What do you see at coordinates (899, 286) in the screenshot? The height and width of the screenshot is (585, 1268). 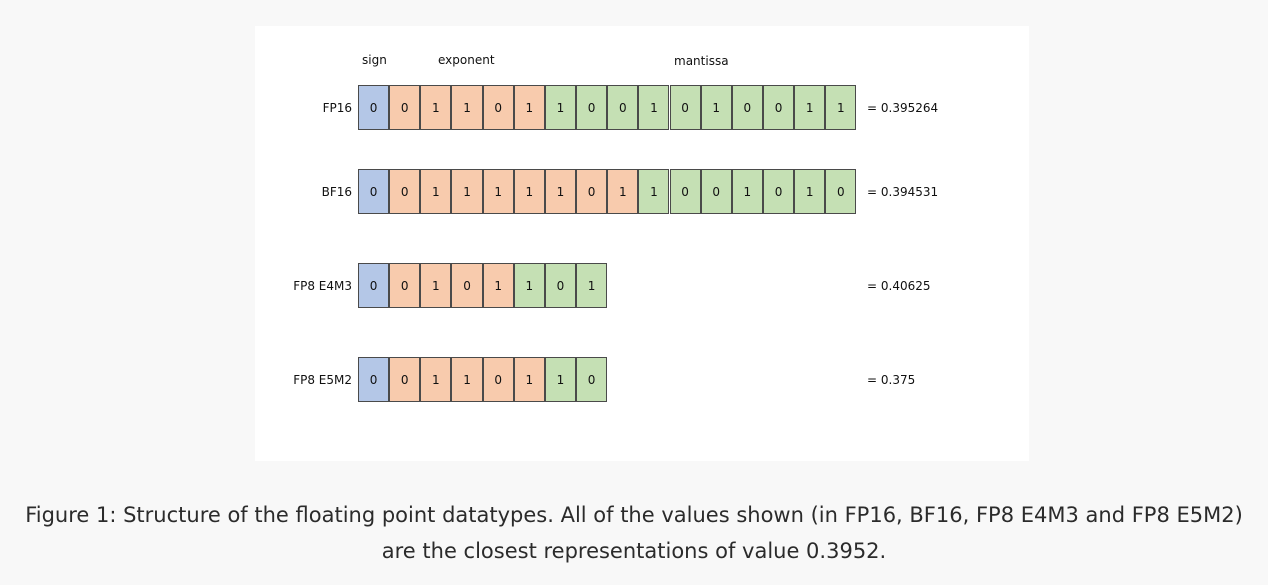 I see `value-fp8-e4m3: = 0.40625` at bounding box center [899, 286].